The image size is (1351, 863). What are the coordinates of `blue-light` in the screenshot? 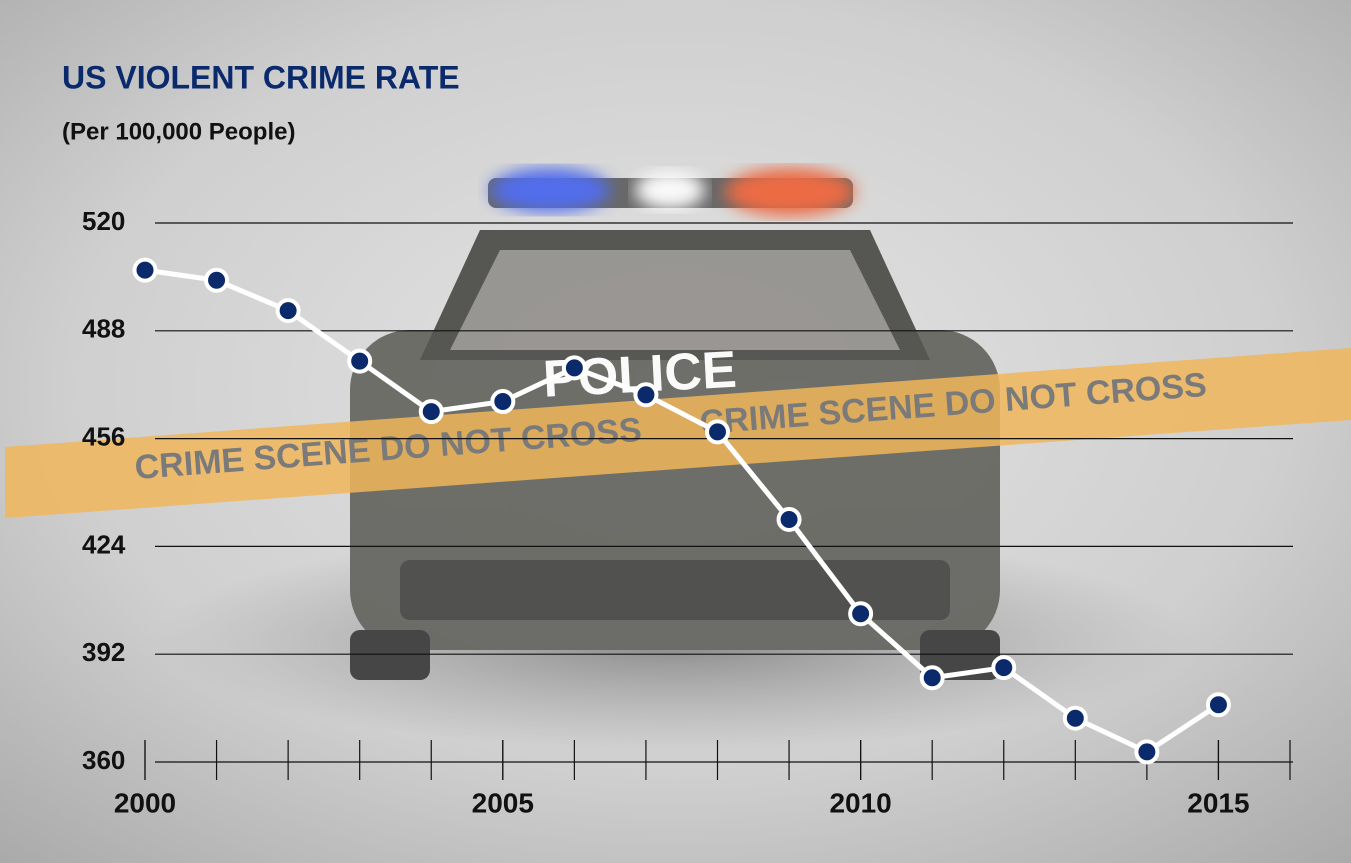 It's located at (550, 190).